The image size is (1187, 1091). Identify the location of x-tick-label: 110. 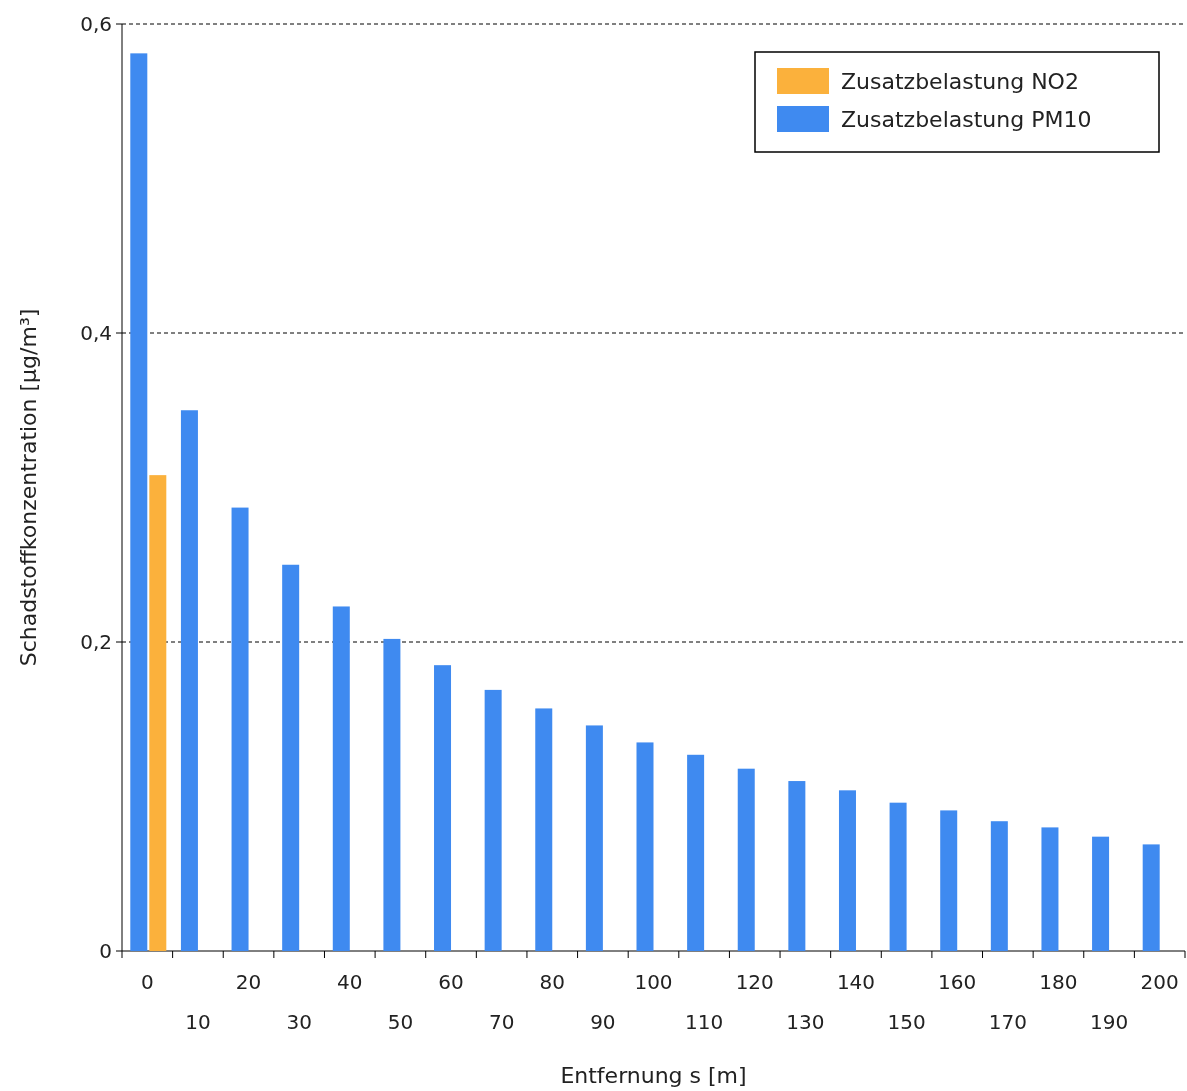
(704, 1022).